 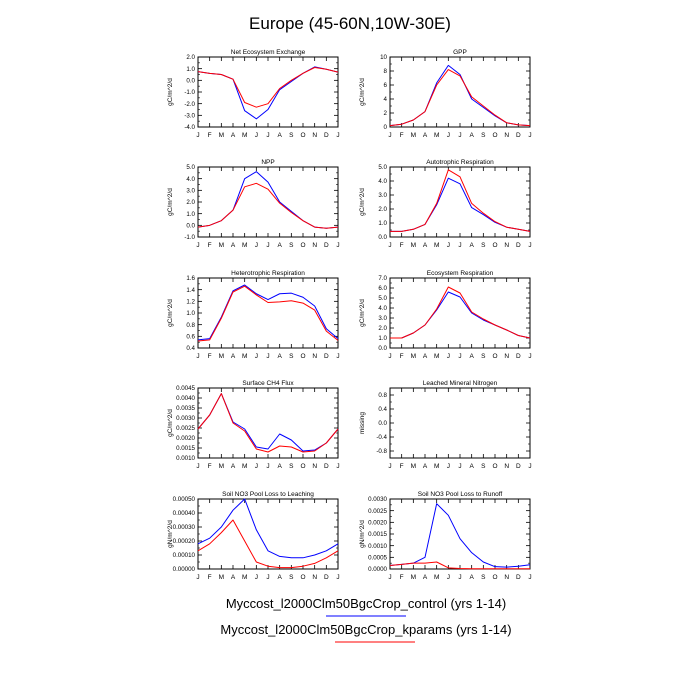 What do you see at coordinates (386, 85) in the screenshot?
I see `y-tick-label: 6` at bounding box center [386, 85].